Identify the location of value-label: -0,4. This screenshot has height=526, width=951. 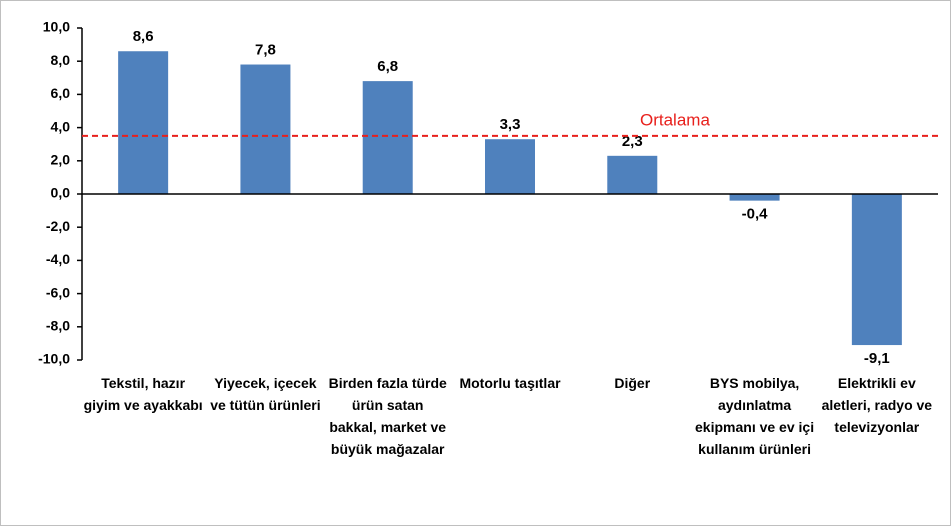
(755, 214).